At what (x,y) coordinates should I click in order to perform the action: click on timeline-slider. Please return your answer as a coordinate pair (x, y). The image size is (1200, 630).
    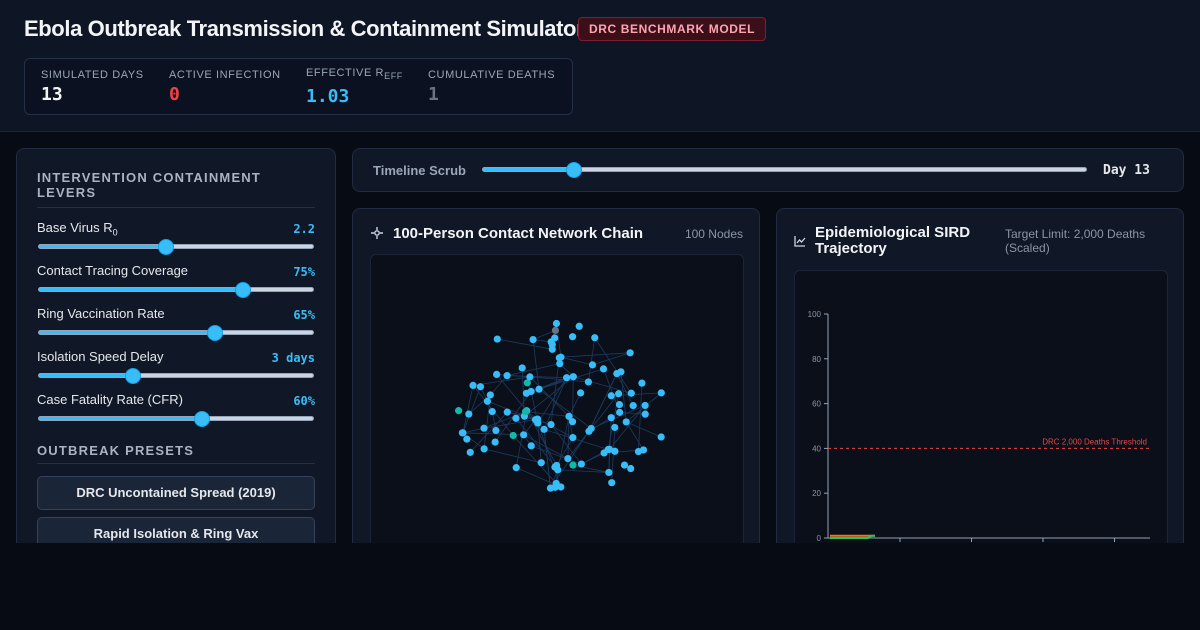
    Looking at the image, I should click on (784, 170).